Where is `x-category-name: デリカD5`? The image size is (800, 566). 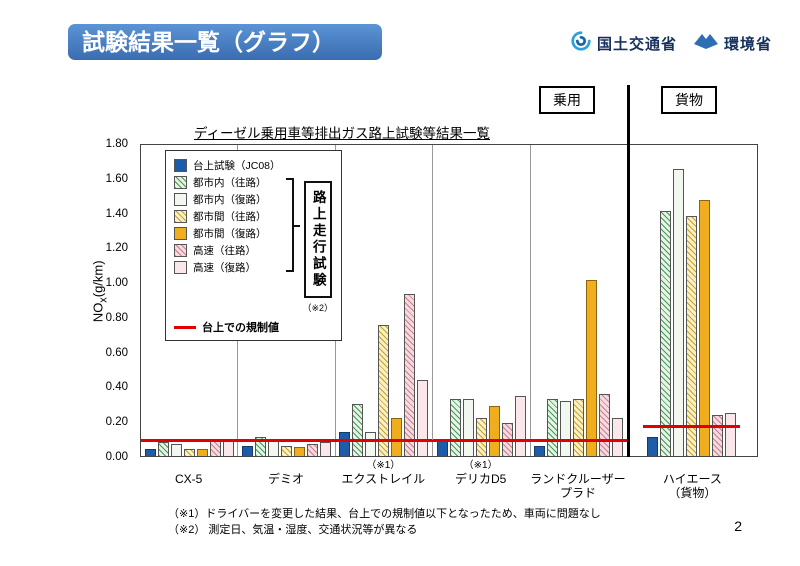 x-category-name: デリカD5 is located at coordinates (480, 479).